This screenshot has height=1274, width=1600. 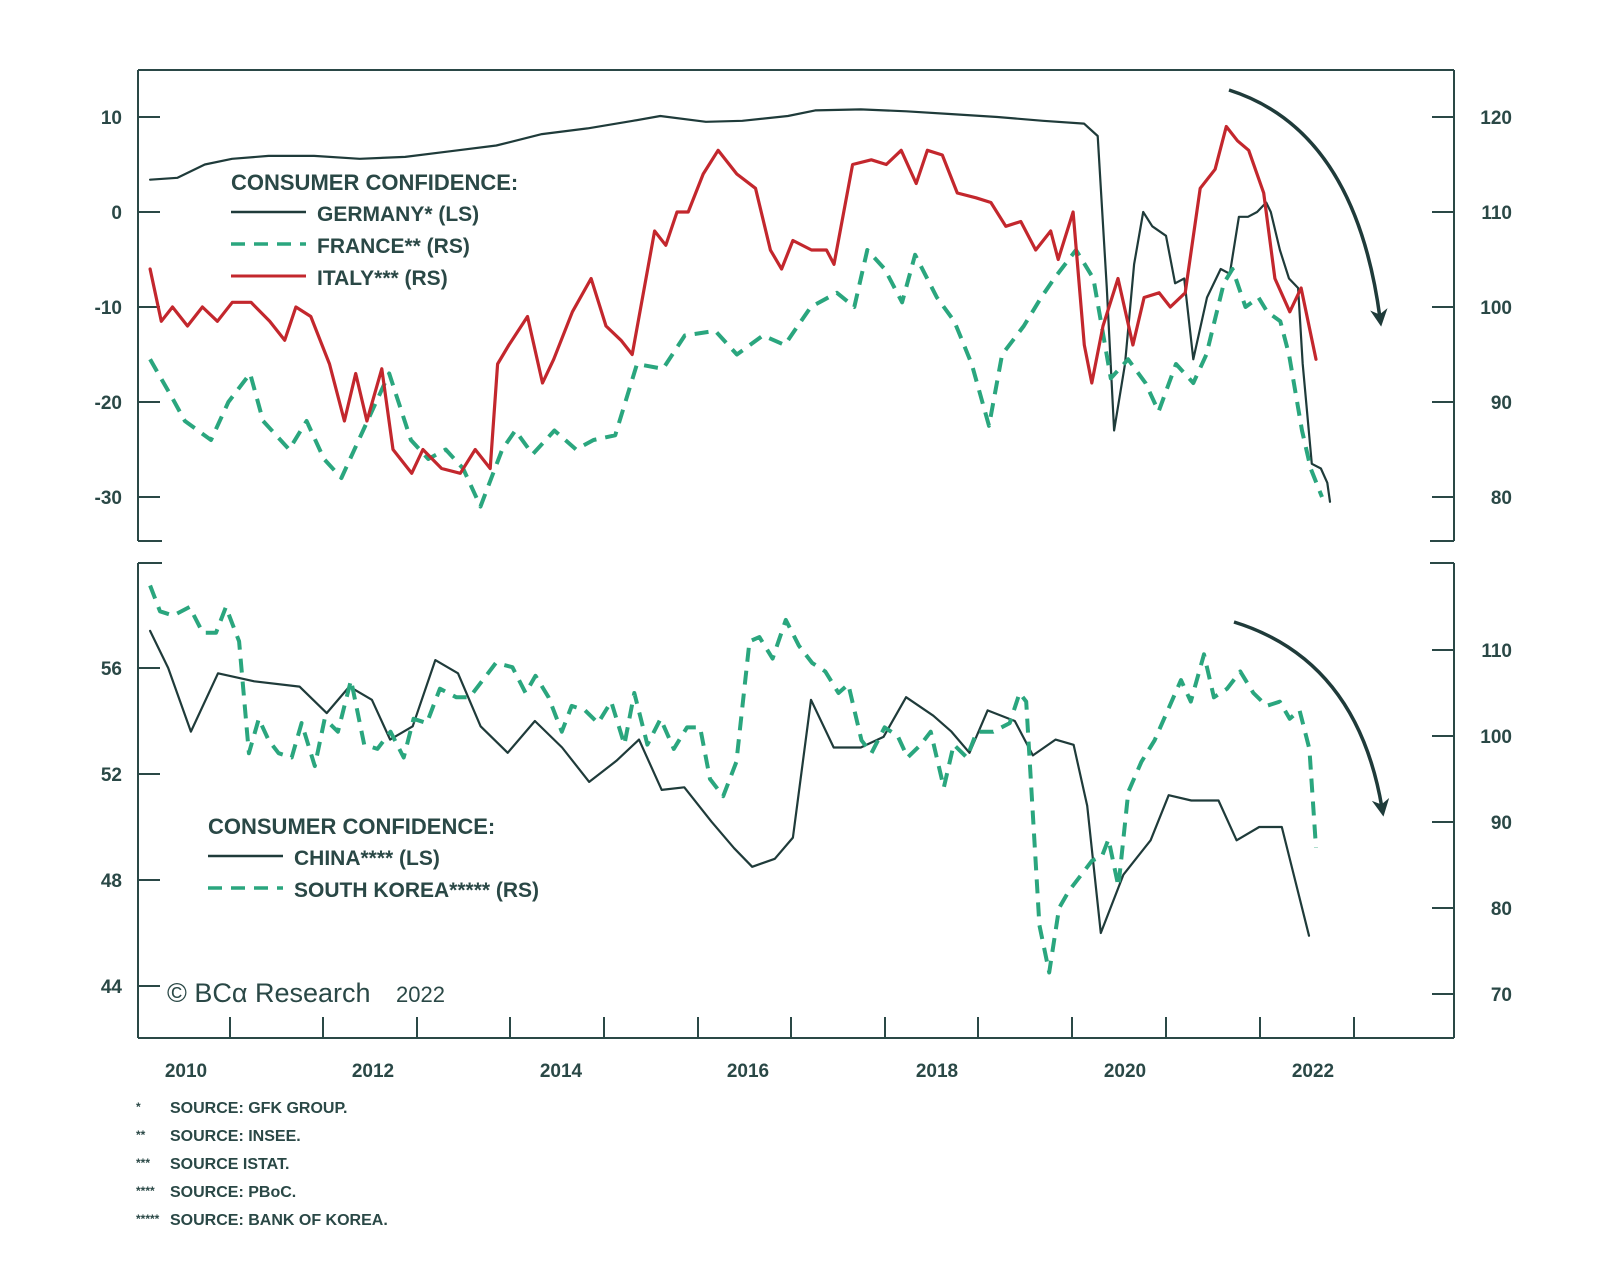 I want to click on bottom-right-tick-label: 110, so click(x=1496, y=651).